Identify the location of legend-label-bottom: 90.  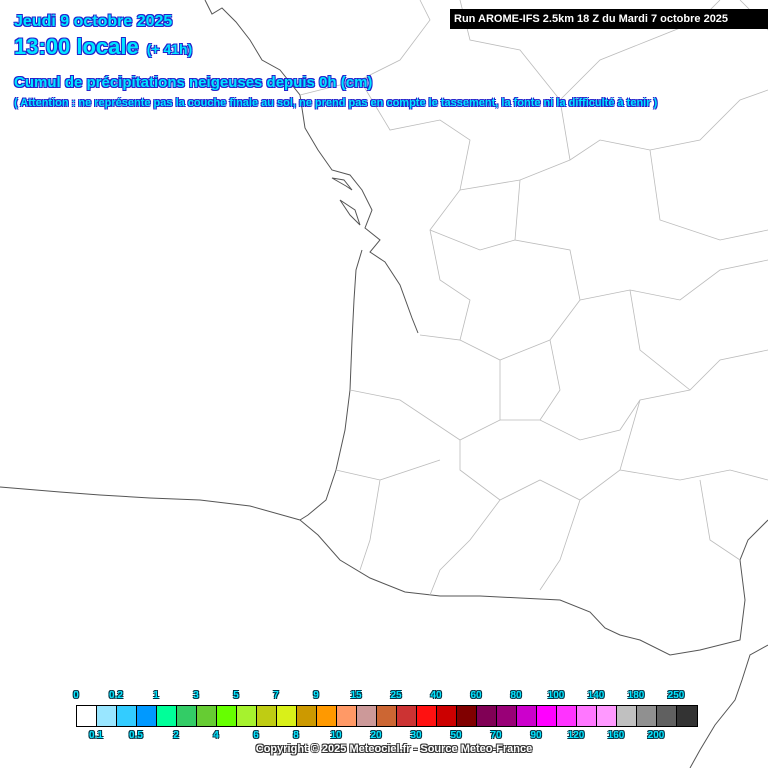
(536, 735).